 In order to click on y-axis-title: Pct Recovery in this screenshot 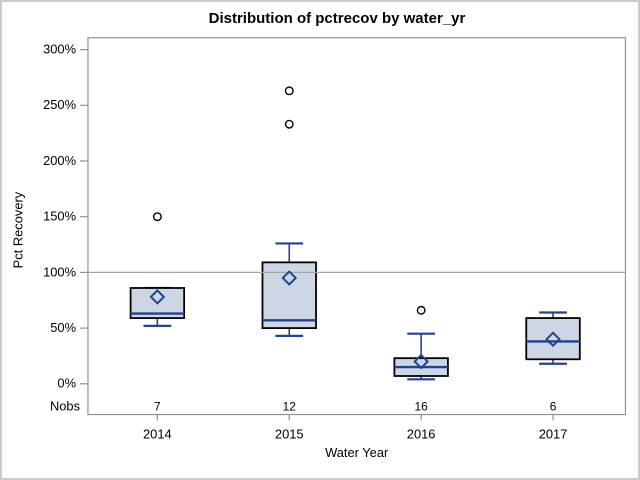, I will do `click(17, 229)`.